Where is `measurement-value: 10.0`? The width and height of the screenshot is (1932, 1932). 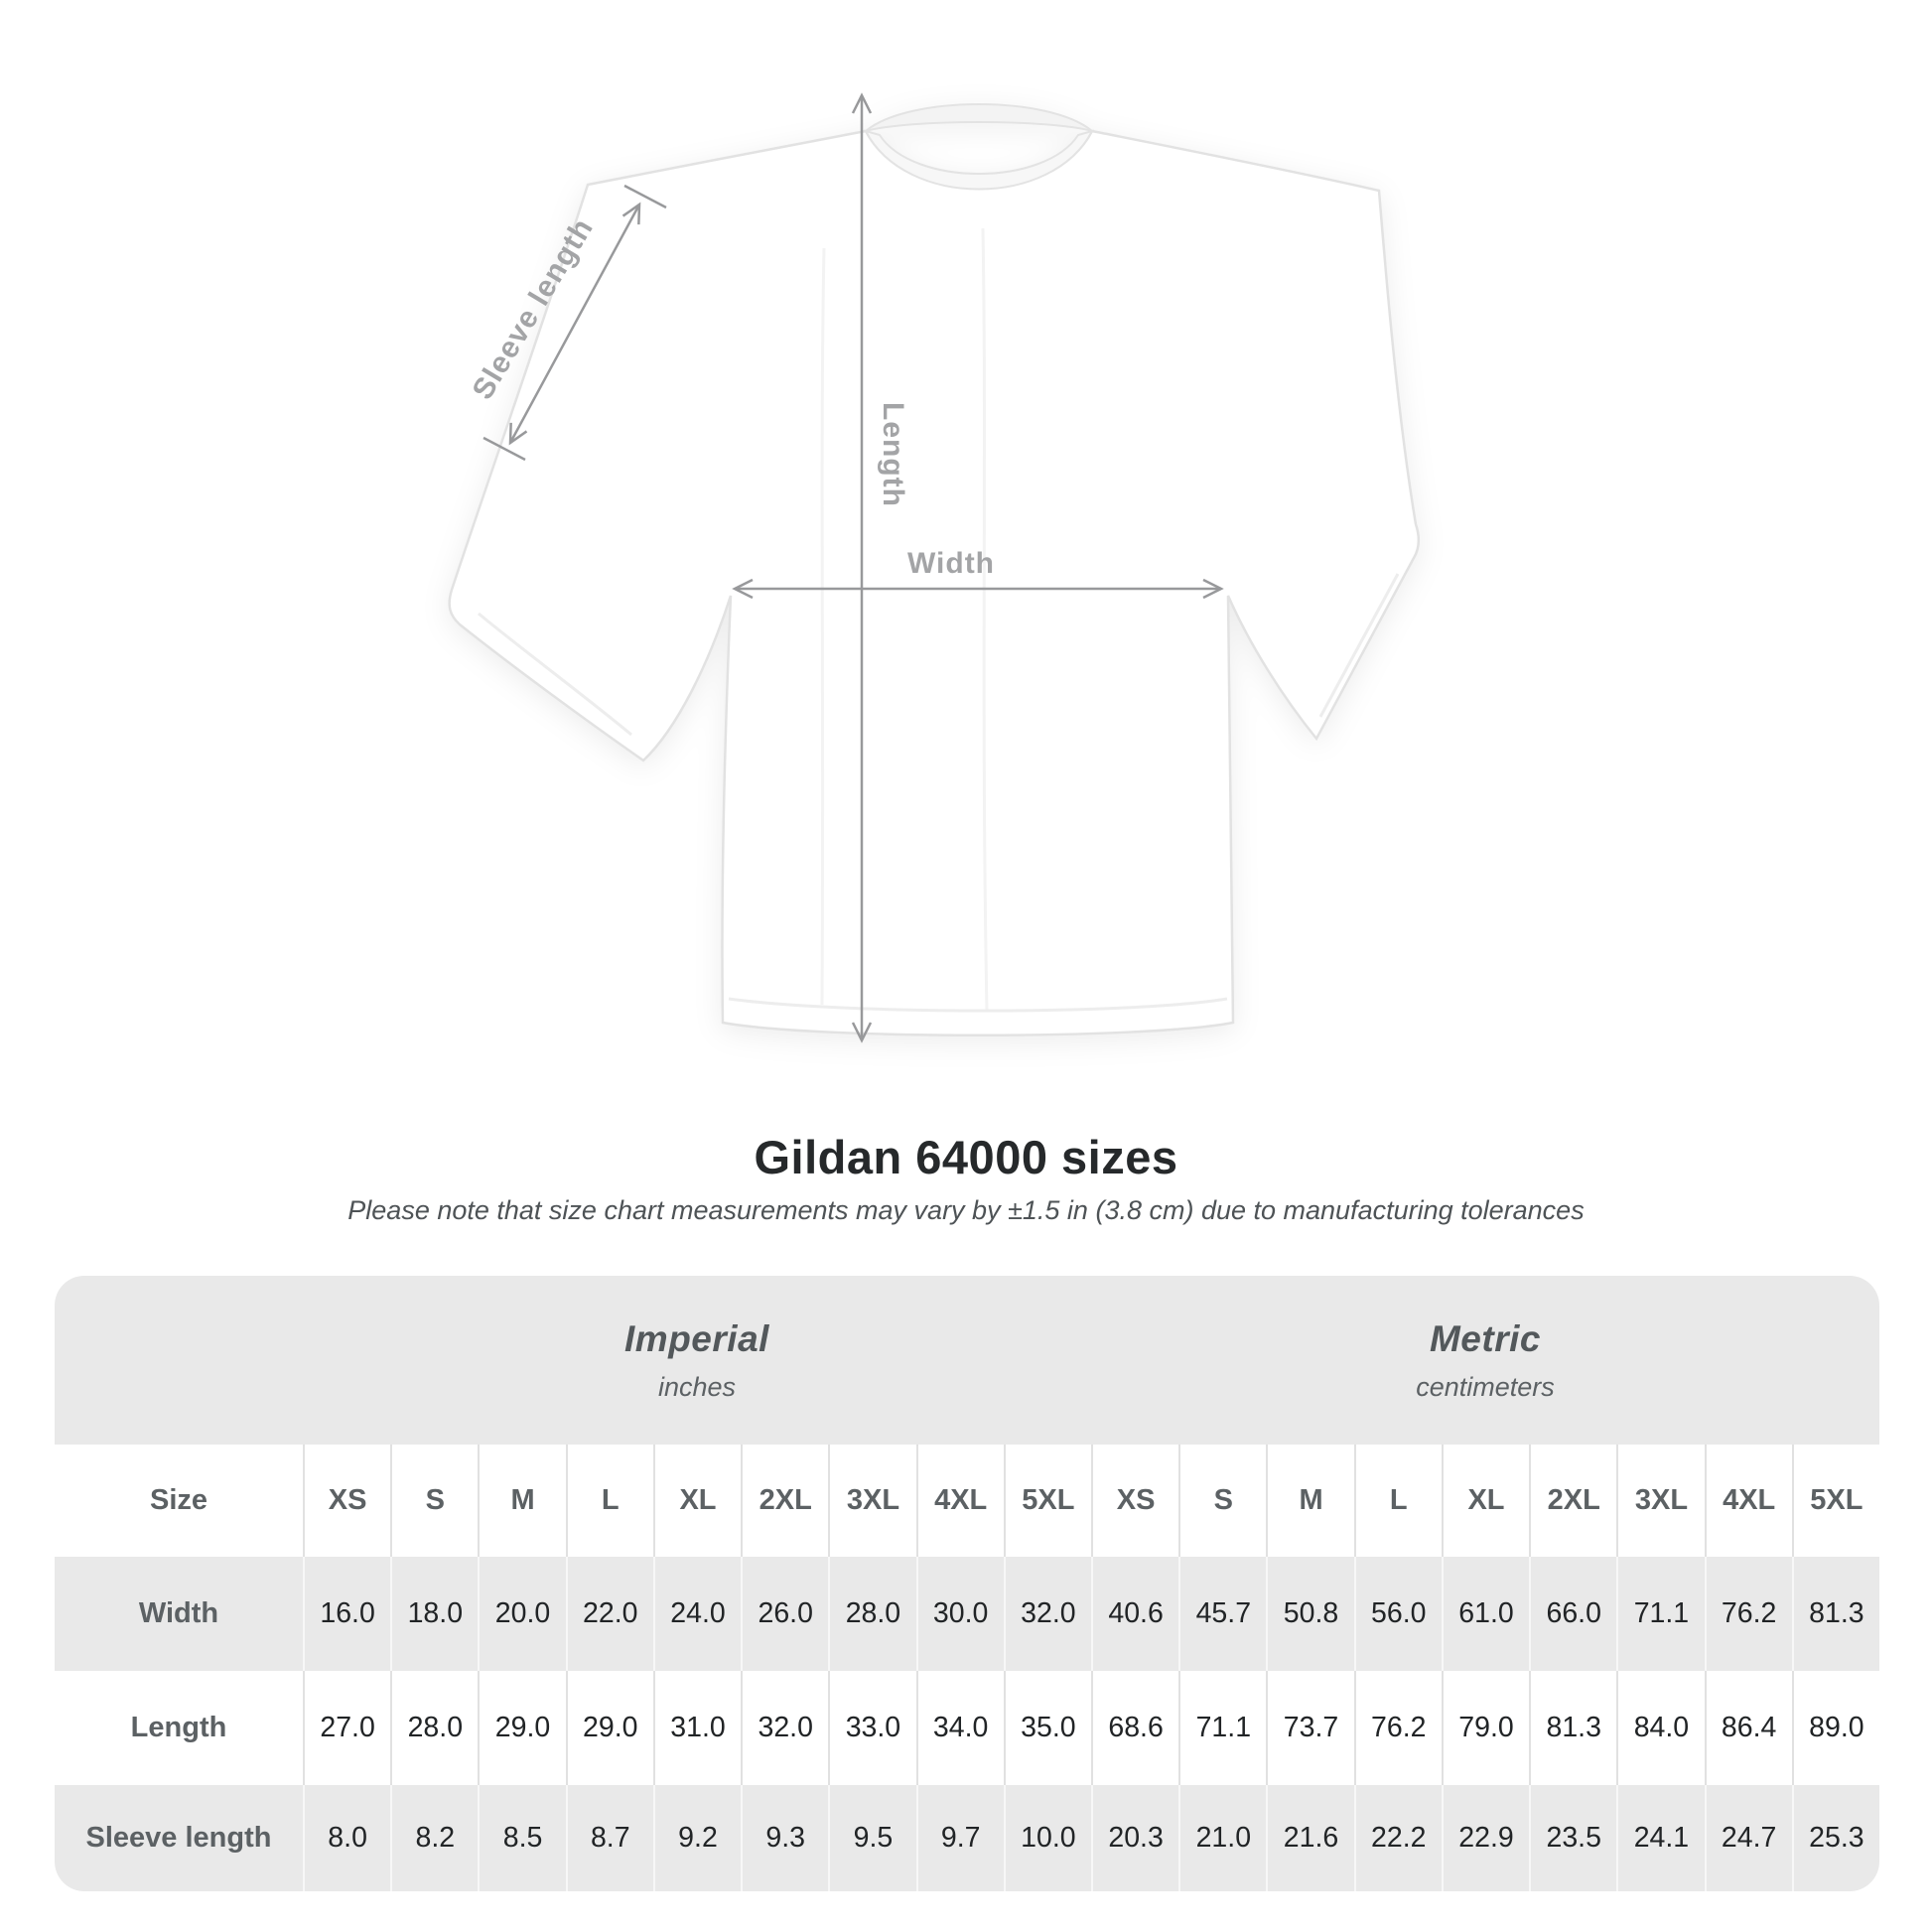
measurement-value: 10.0 is located at coordinates (1047, 1838).